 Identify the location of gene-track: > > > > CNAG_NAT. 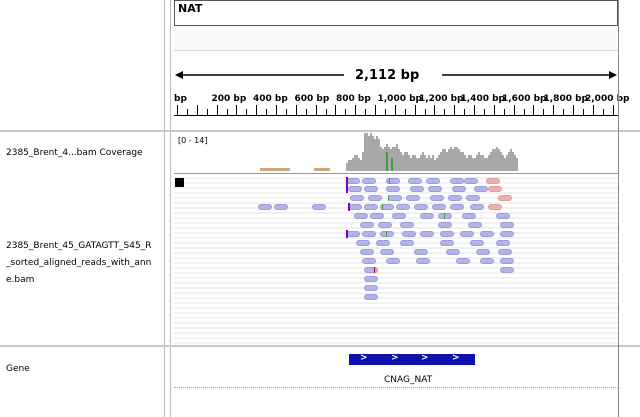
(396, 383).